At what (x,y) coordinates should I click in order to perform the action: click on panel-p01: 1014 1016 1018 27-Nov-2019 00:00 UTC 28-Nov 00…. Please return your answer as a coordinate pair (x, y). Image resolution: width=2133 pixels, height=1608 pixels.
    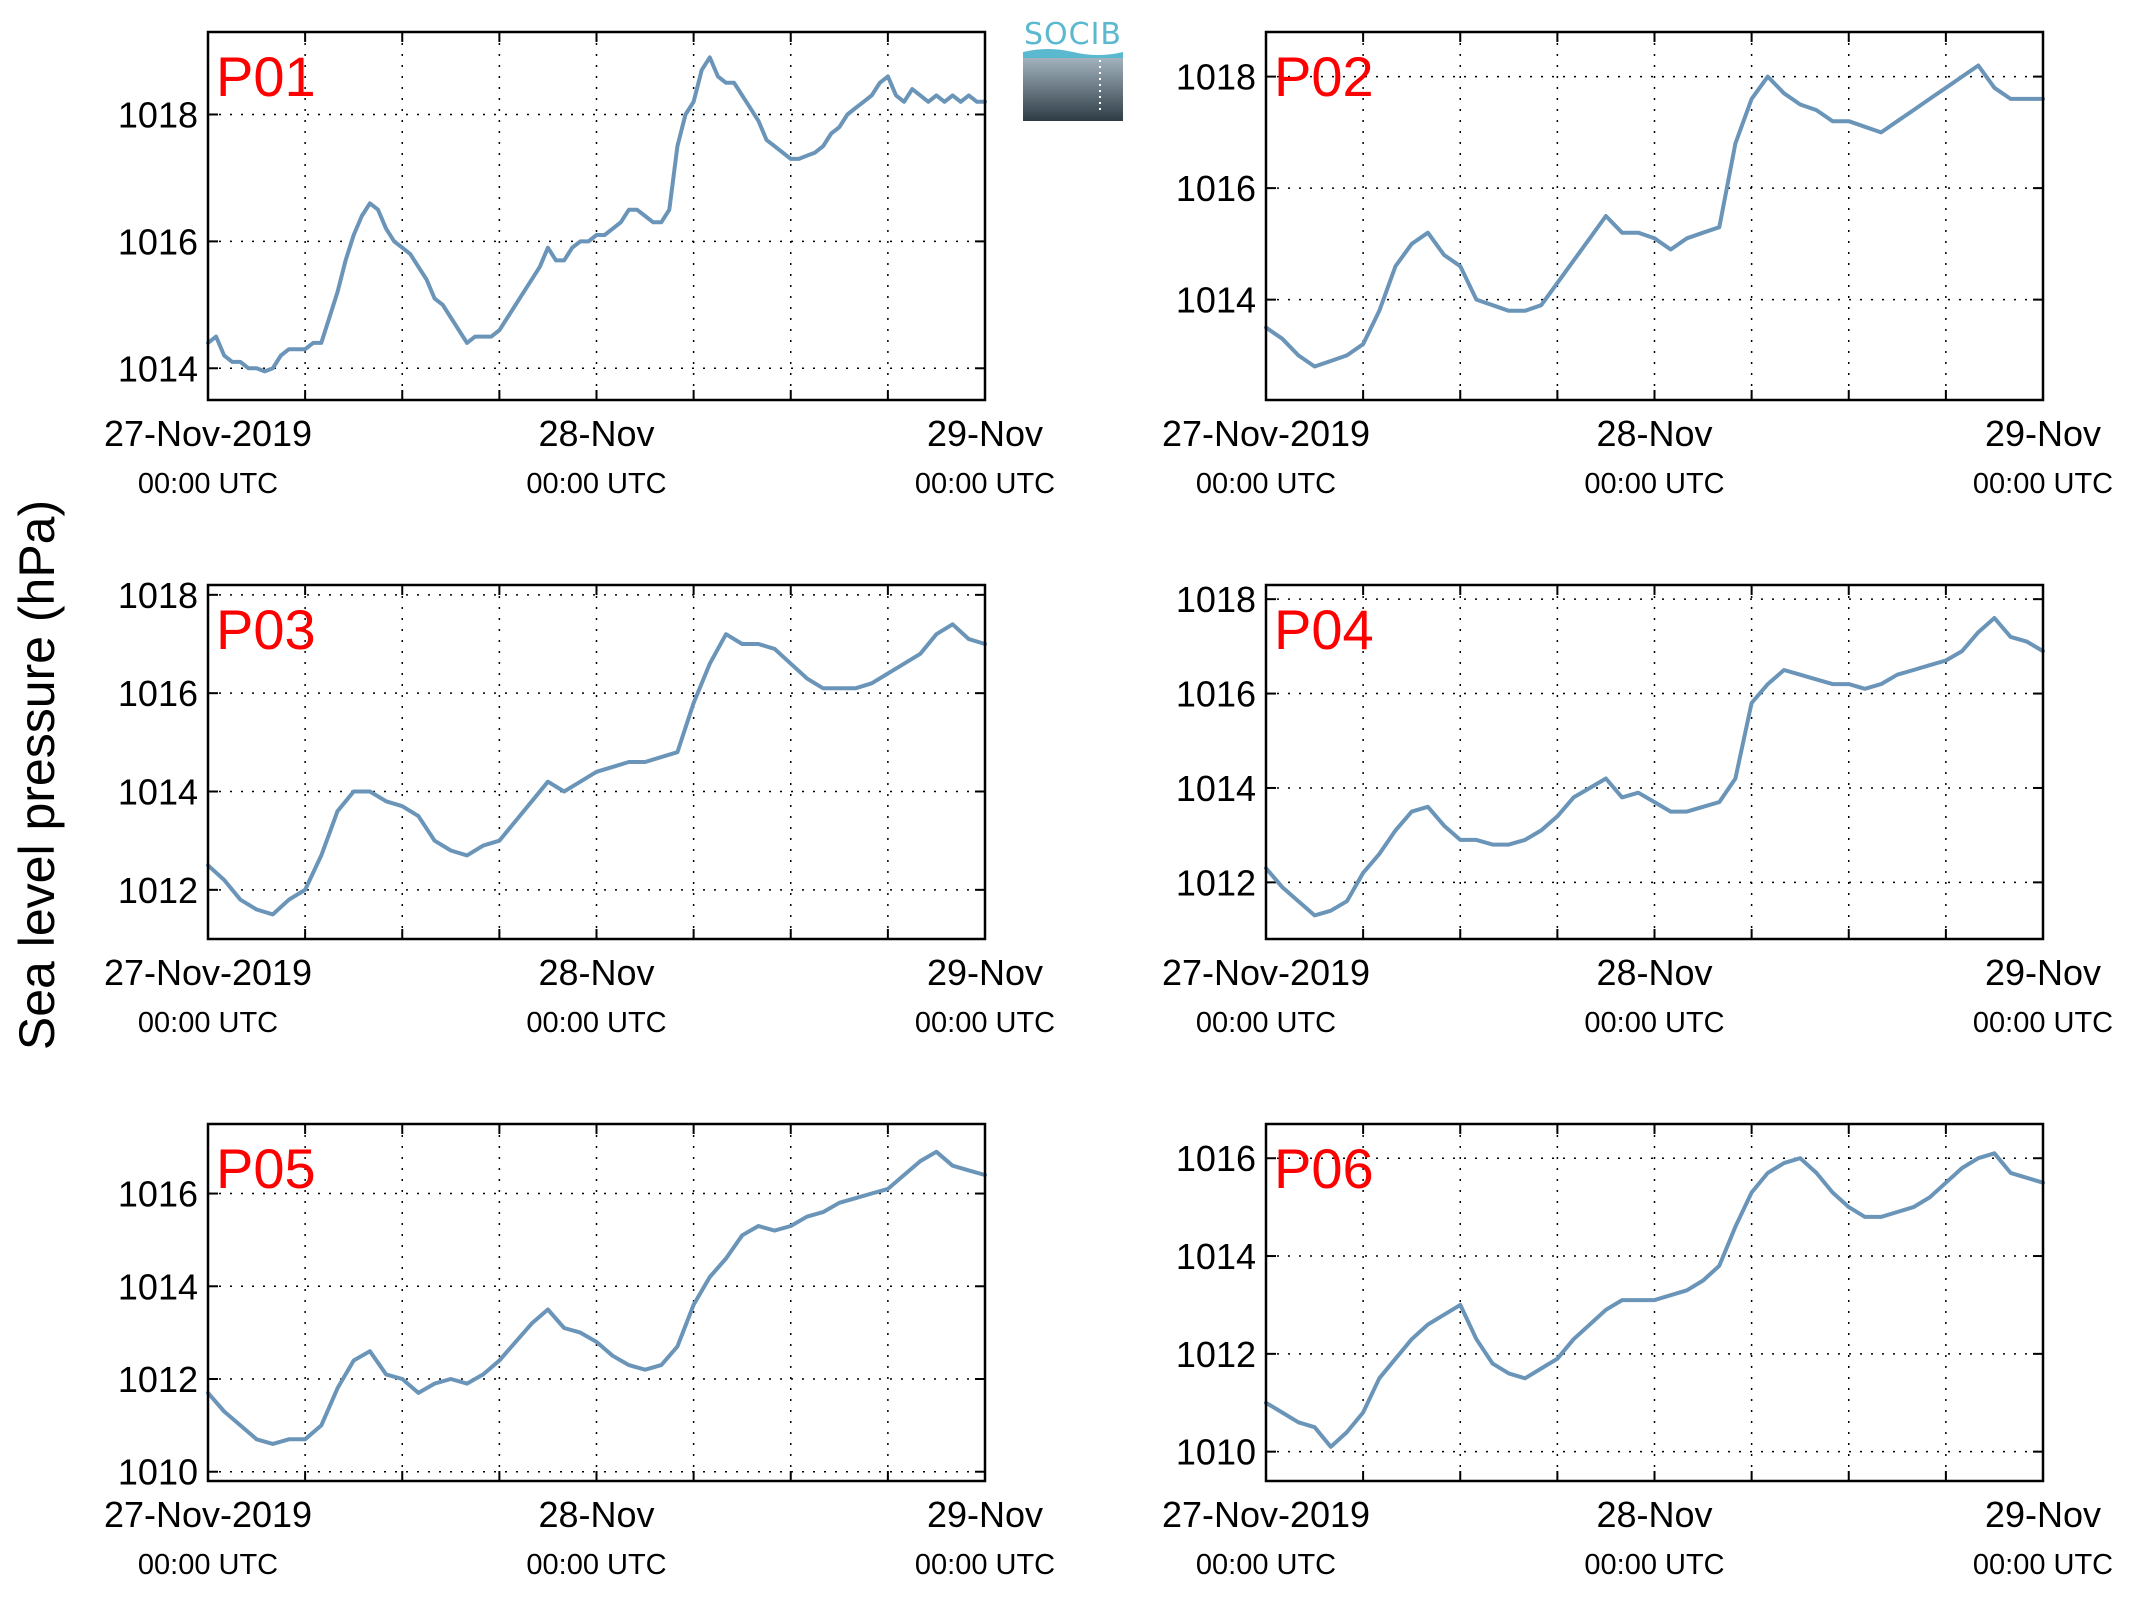
    Looking at the image, I should click on (579, 265).